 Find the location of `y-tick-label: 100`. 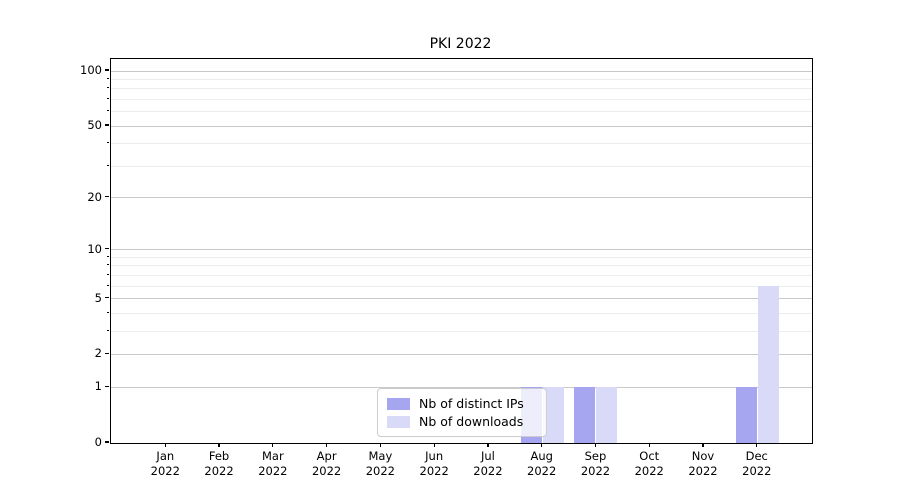

y-tick-label: 100 is located at coordinates (91, 70).